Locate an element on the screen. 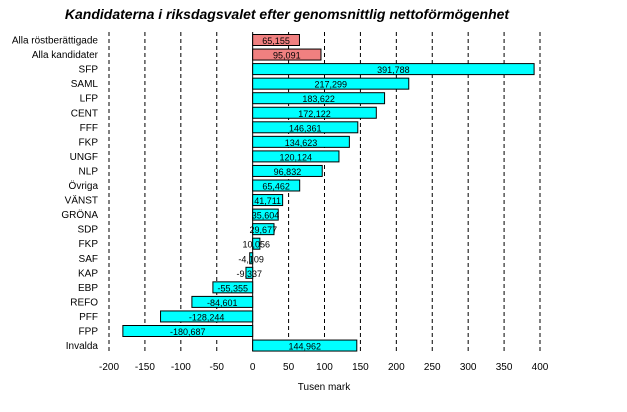 This screenshot has height=412, width=627. x-tick-label: 50 is located at coordinates (289, 367).